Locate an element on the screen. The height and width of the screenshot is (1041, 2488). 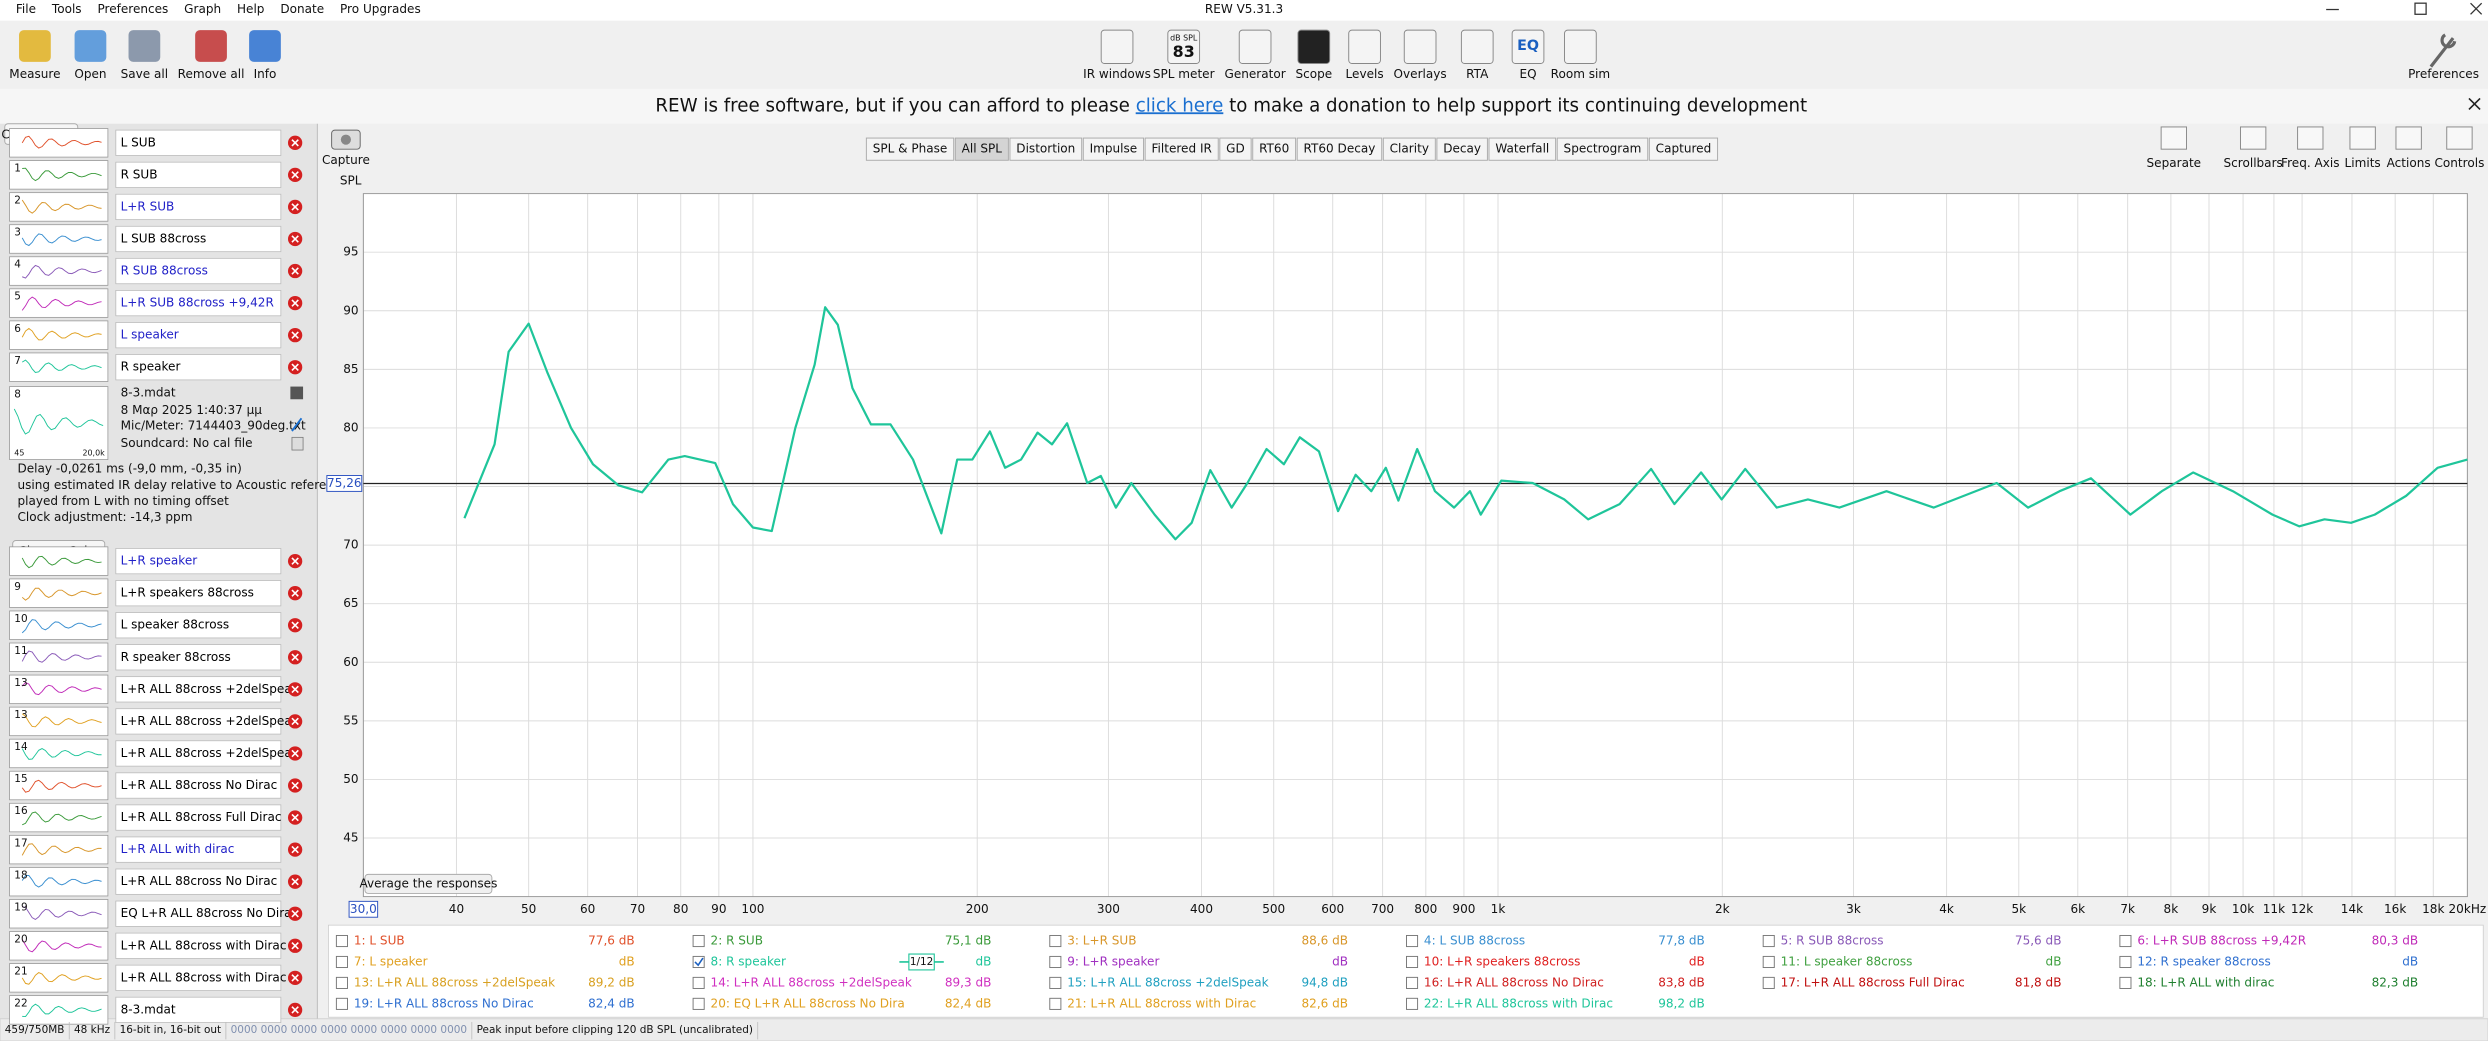
average-button is located at coordinates (428, 883).